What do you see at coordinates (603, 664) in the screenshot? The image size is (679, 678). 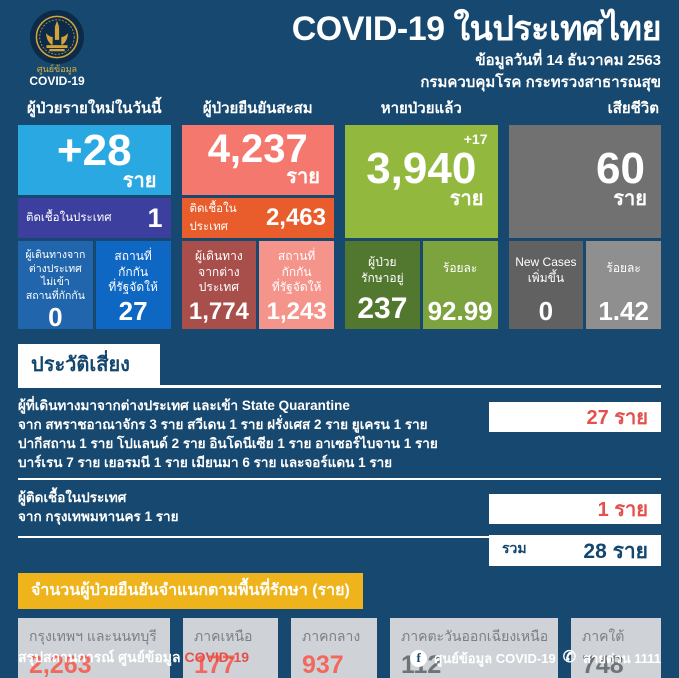 I see `region-value: 748` at bounding box center [603, 664].